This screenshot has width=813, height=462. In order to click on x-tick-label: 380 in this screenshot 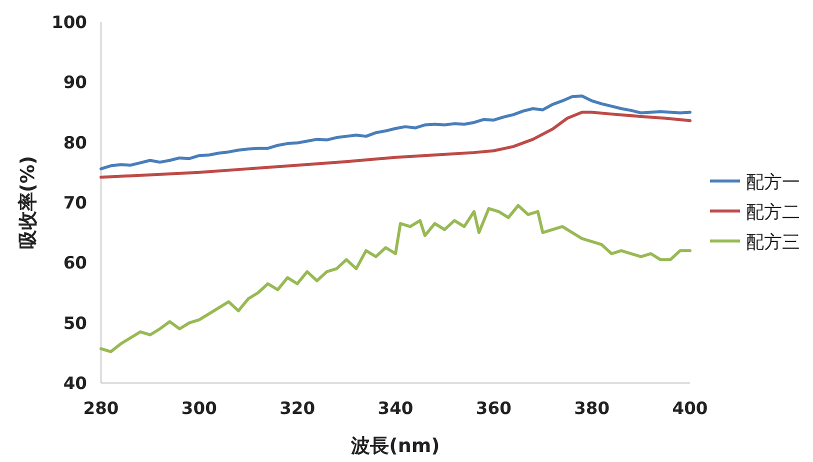, I will do `click(592, 409)`.